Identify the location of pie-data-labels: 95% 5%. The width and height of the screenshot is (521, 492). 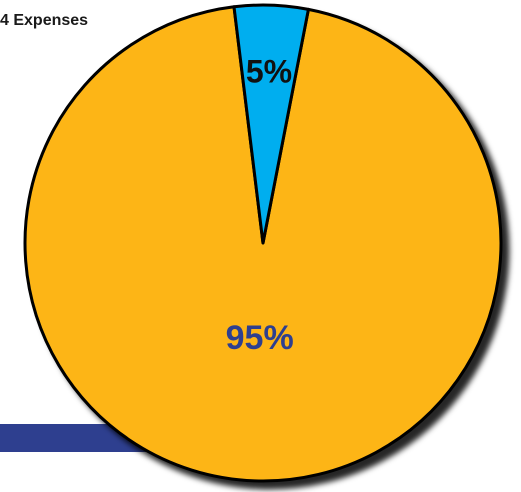
(260, 205).